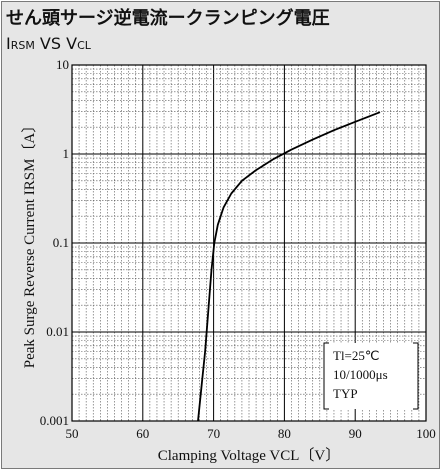  Describe the element at coordinates (62, 64) in the screenshot. I see `y-tick-label: 10` at that location.